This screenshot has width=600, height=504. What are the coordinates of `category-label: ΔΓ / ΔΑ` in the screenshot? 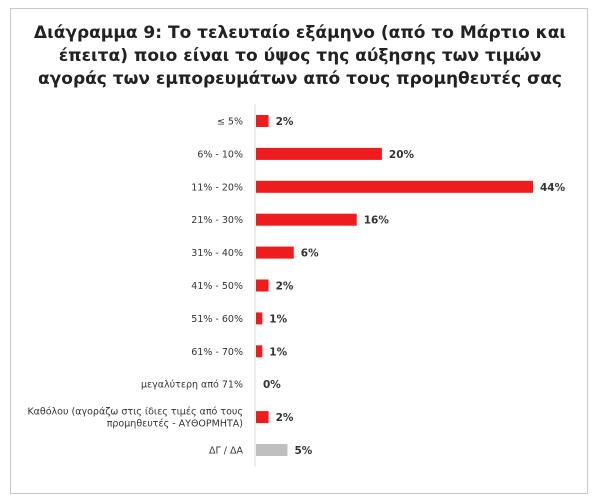 It's located at (226, 451).